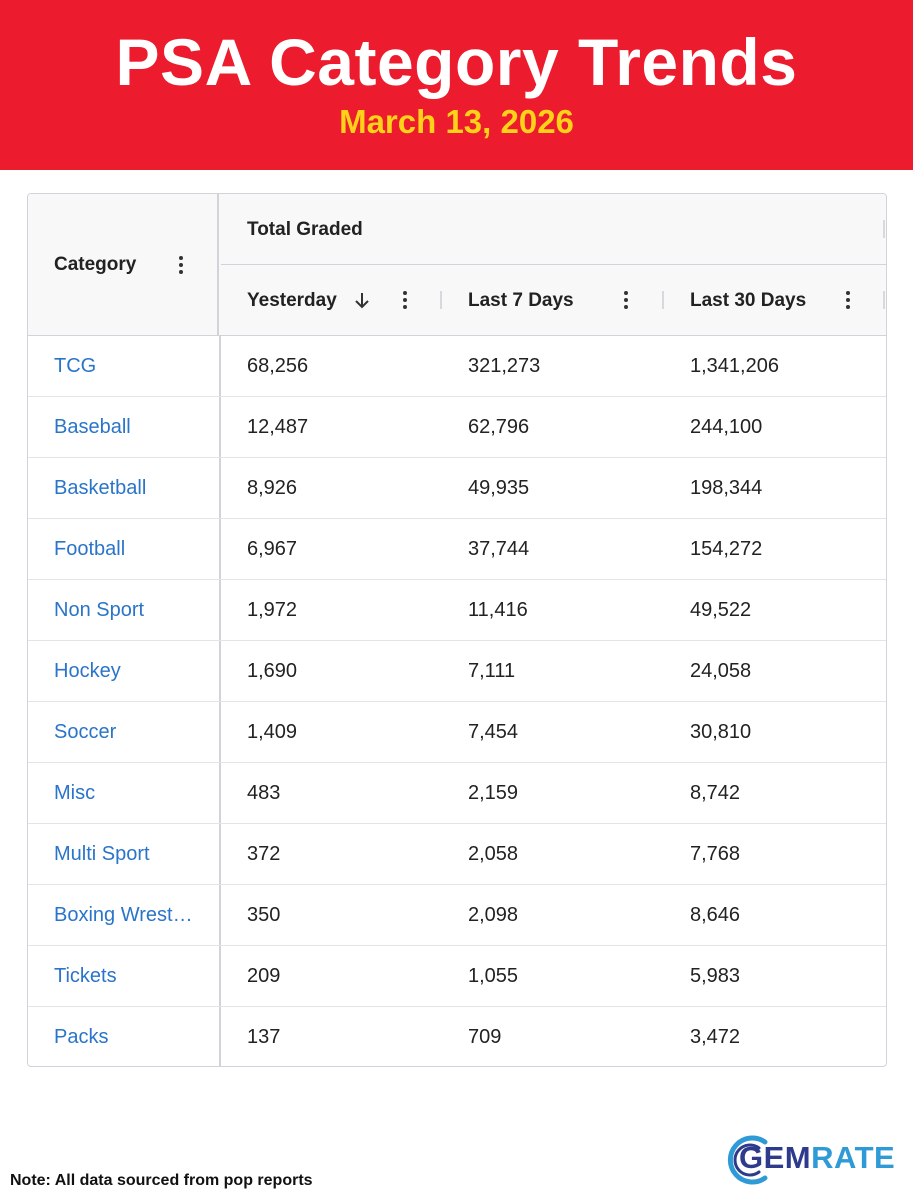 This screenshot has width=913, height=1200. I want to click on last-7-days-cell: 709, so click(485, 1037).